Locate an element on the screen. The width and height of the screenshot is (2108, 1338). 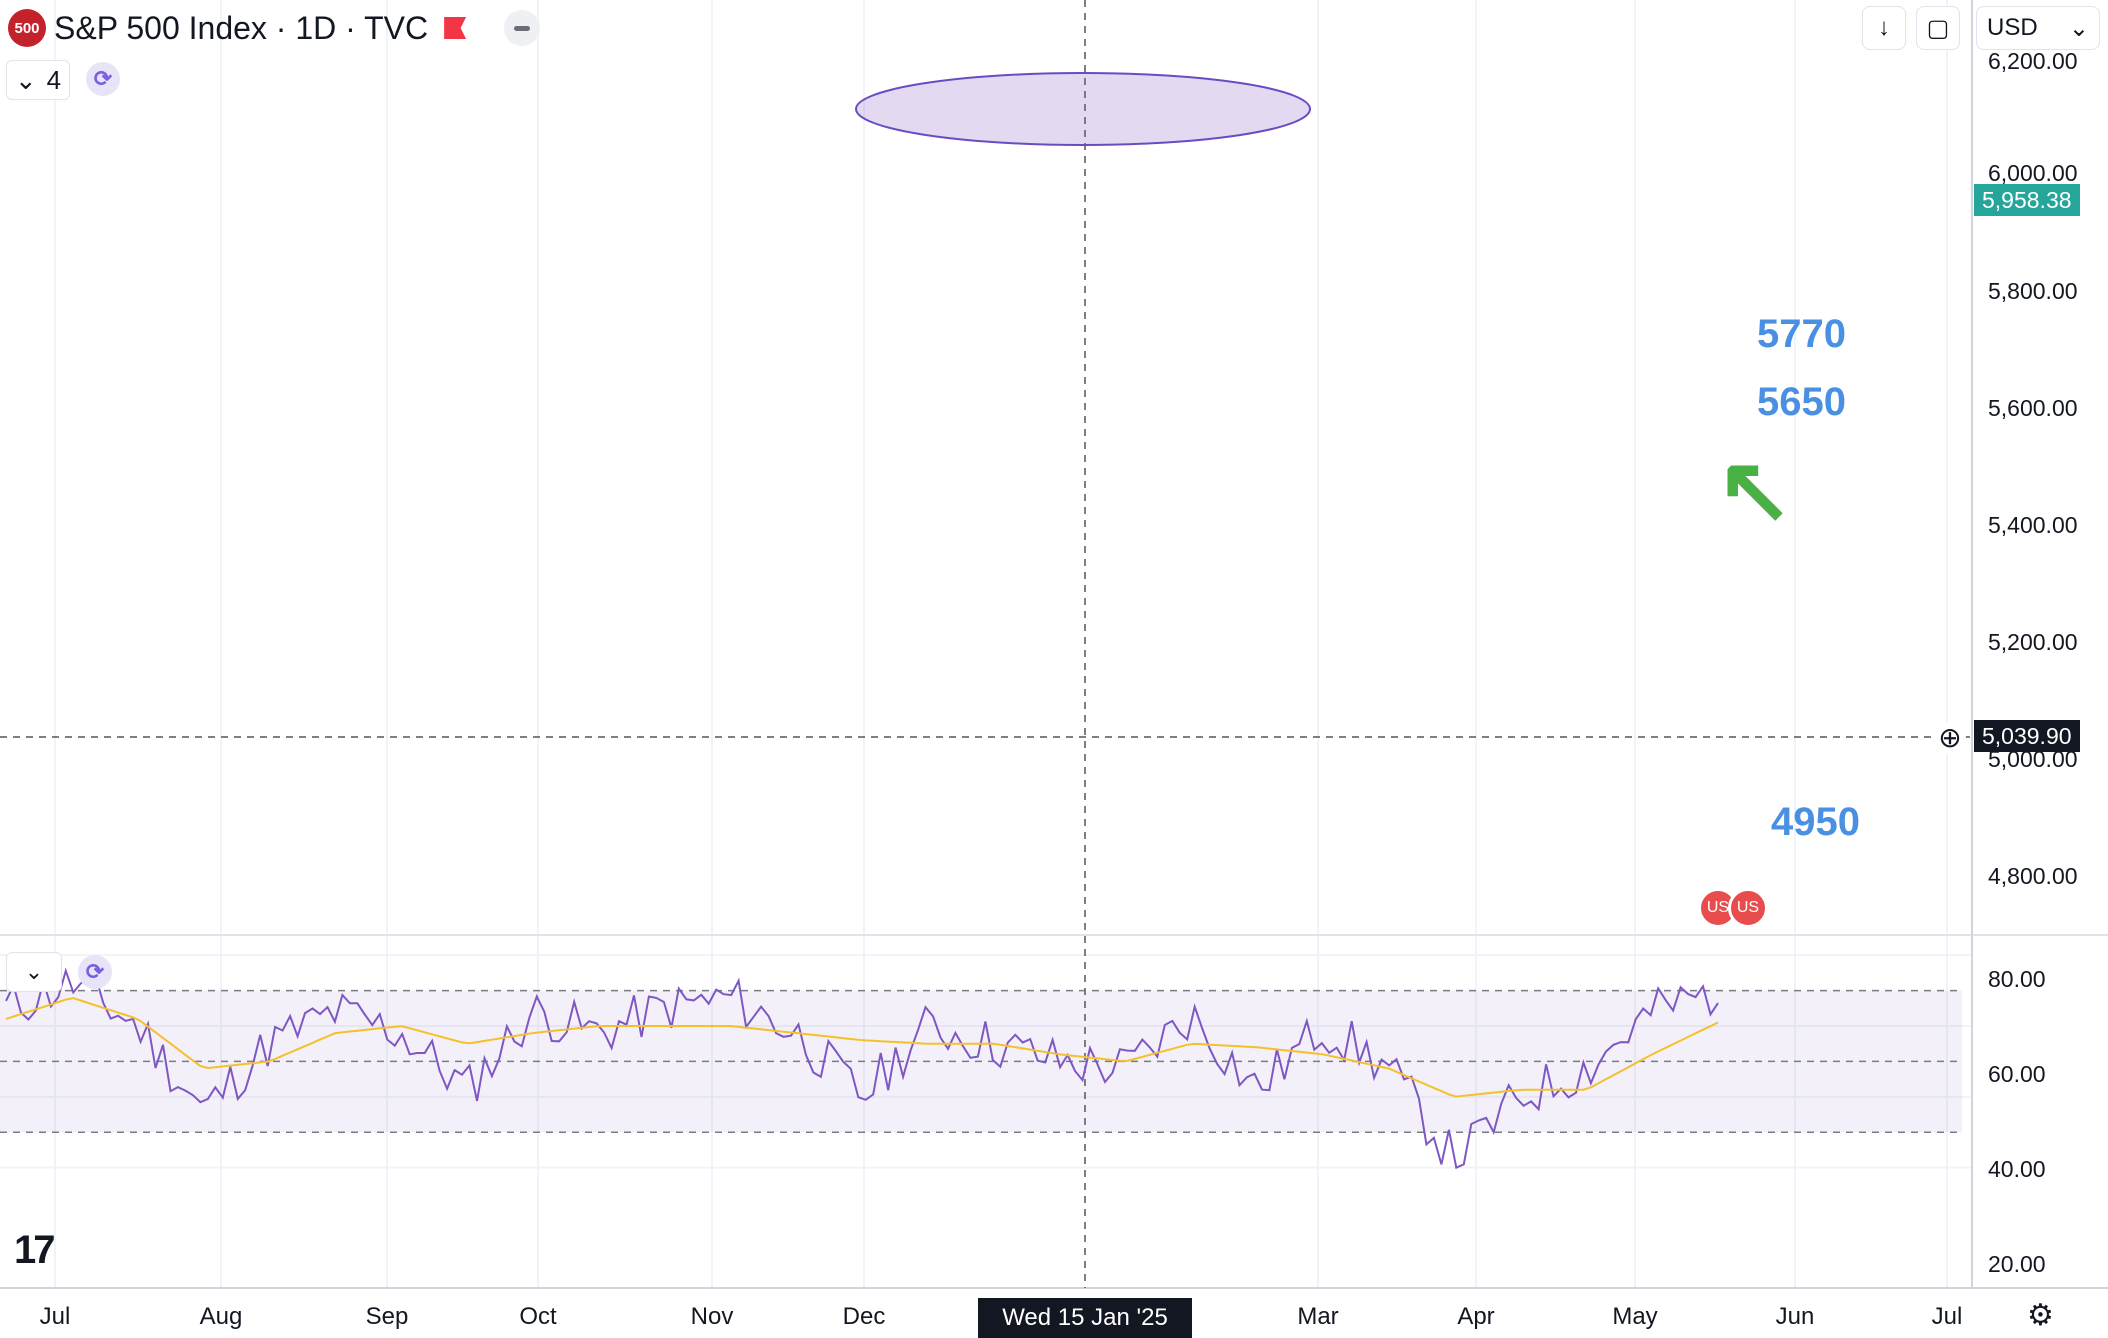
level-label-5770: 5770 is located at coordinates (1801, 334).